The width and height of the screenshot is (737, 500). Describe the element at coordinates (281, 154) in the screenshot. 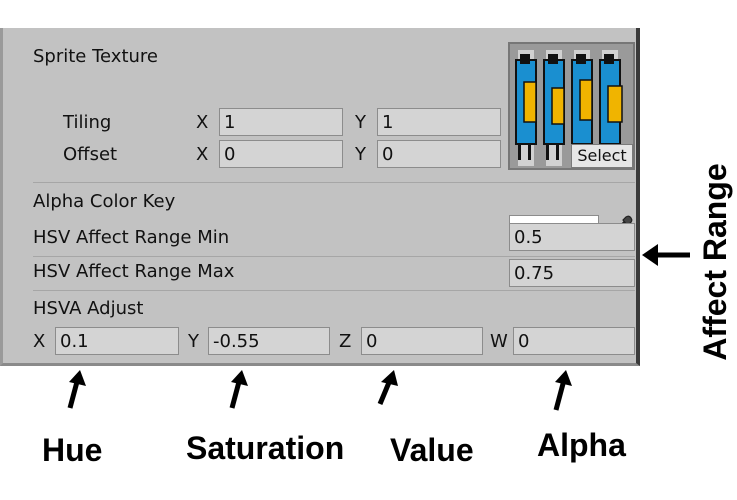

I see `offset-x-input` at that location.